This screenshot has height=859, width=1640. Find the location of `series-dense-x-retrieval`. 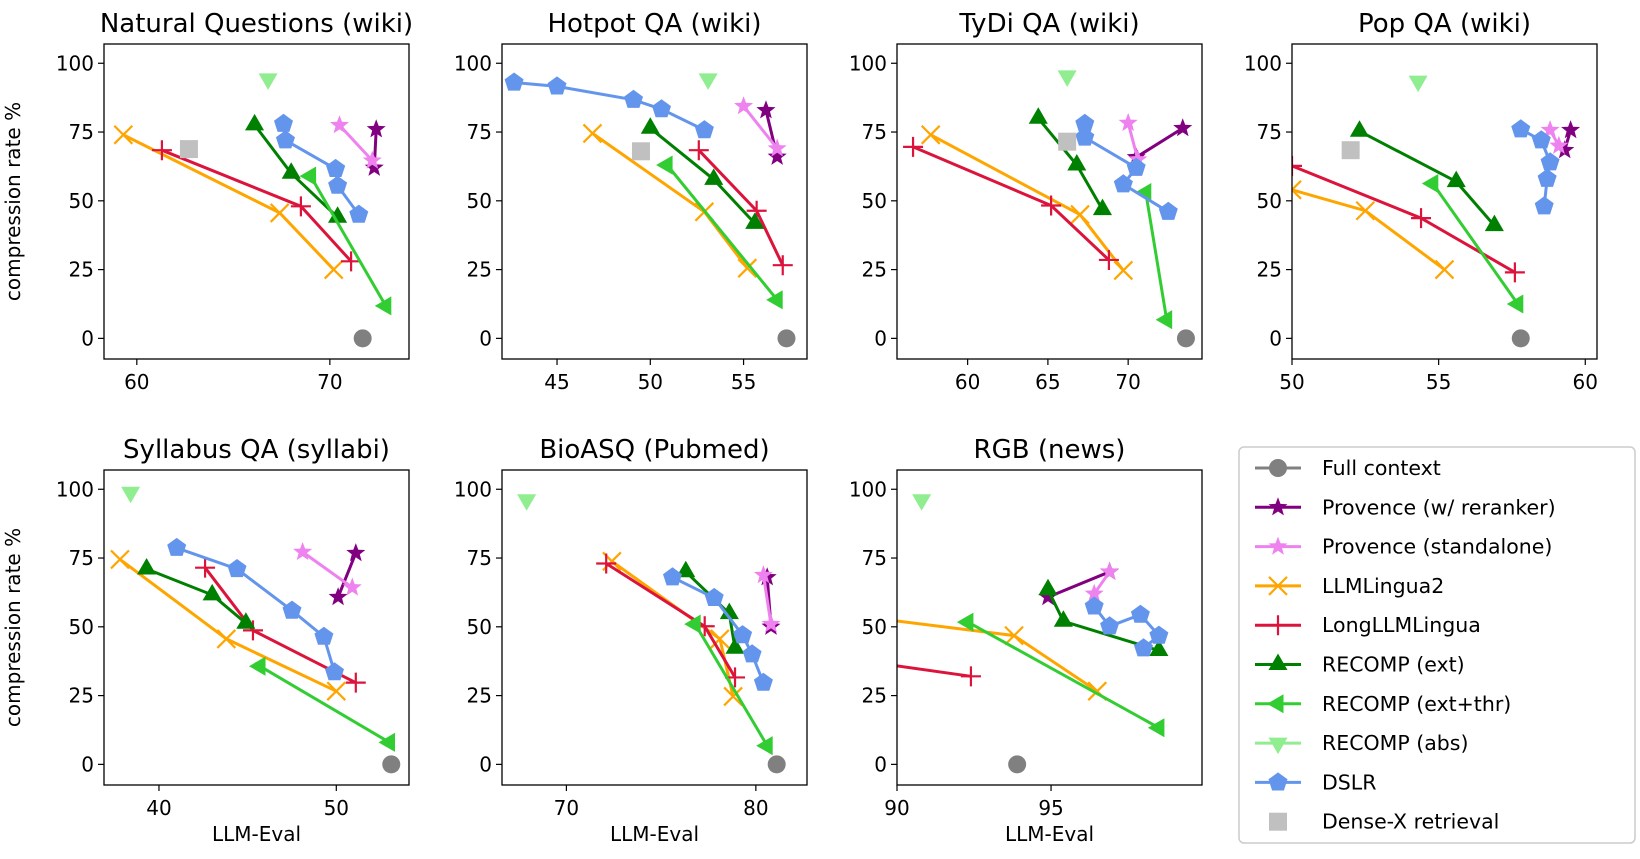

series-dense-x-retrieval is located at coordinates (188, 149).